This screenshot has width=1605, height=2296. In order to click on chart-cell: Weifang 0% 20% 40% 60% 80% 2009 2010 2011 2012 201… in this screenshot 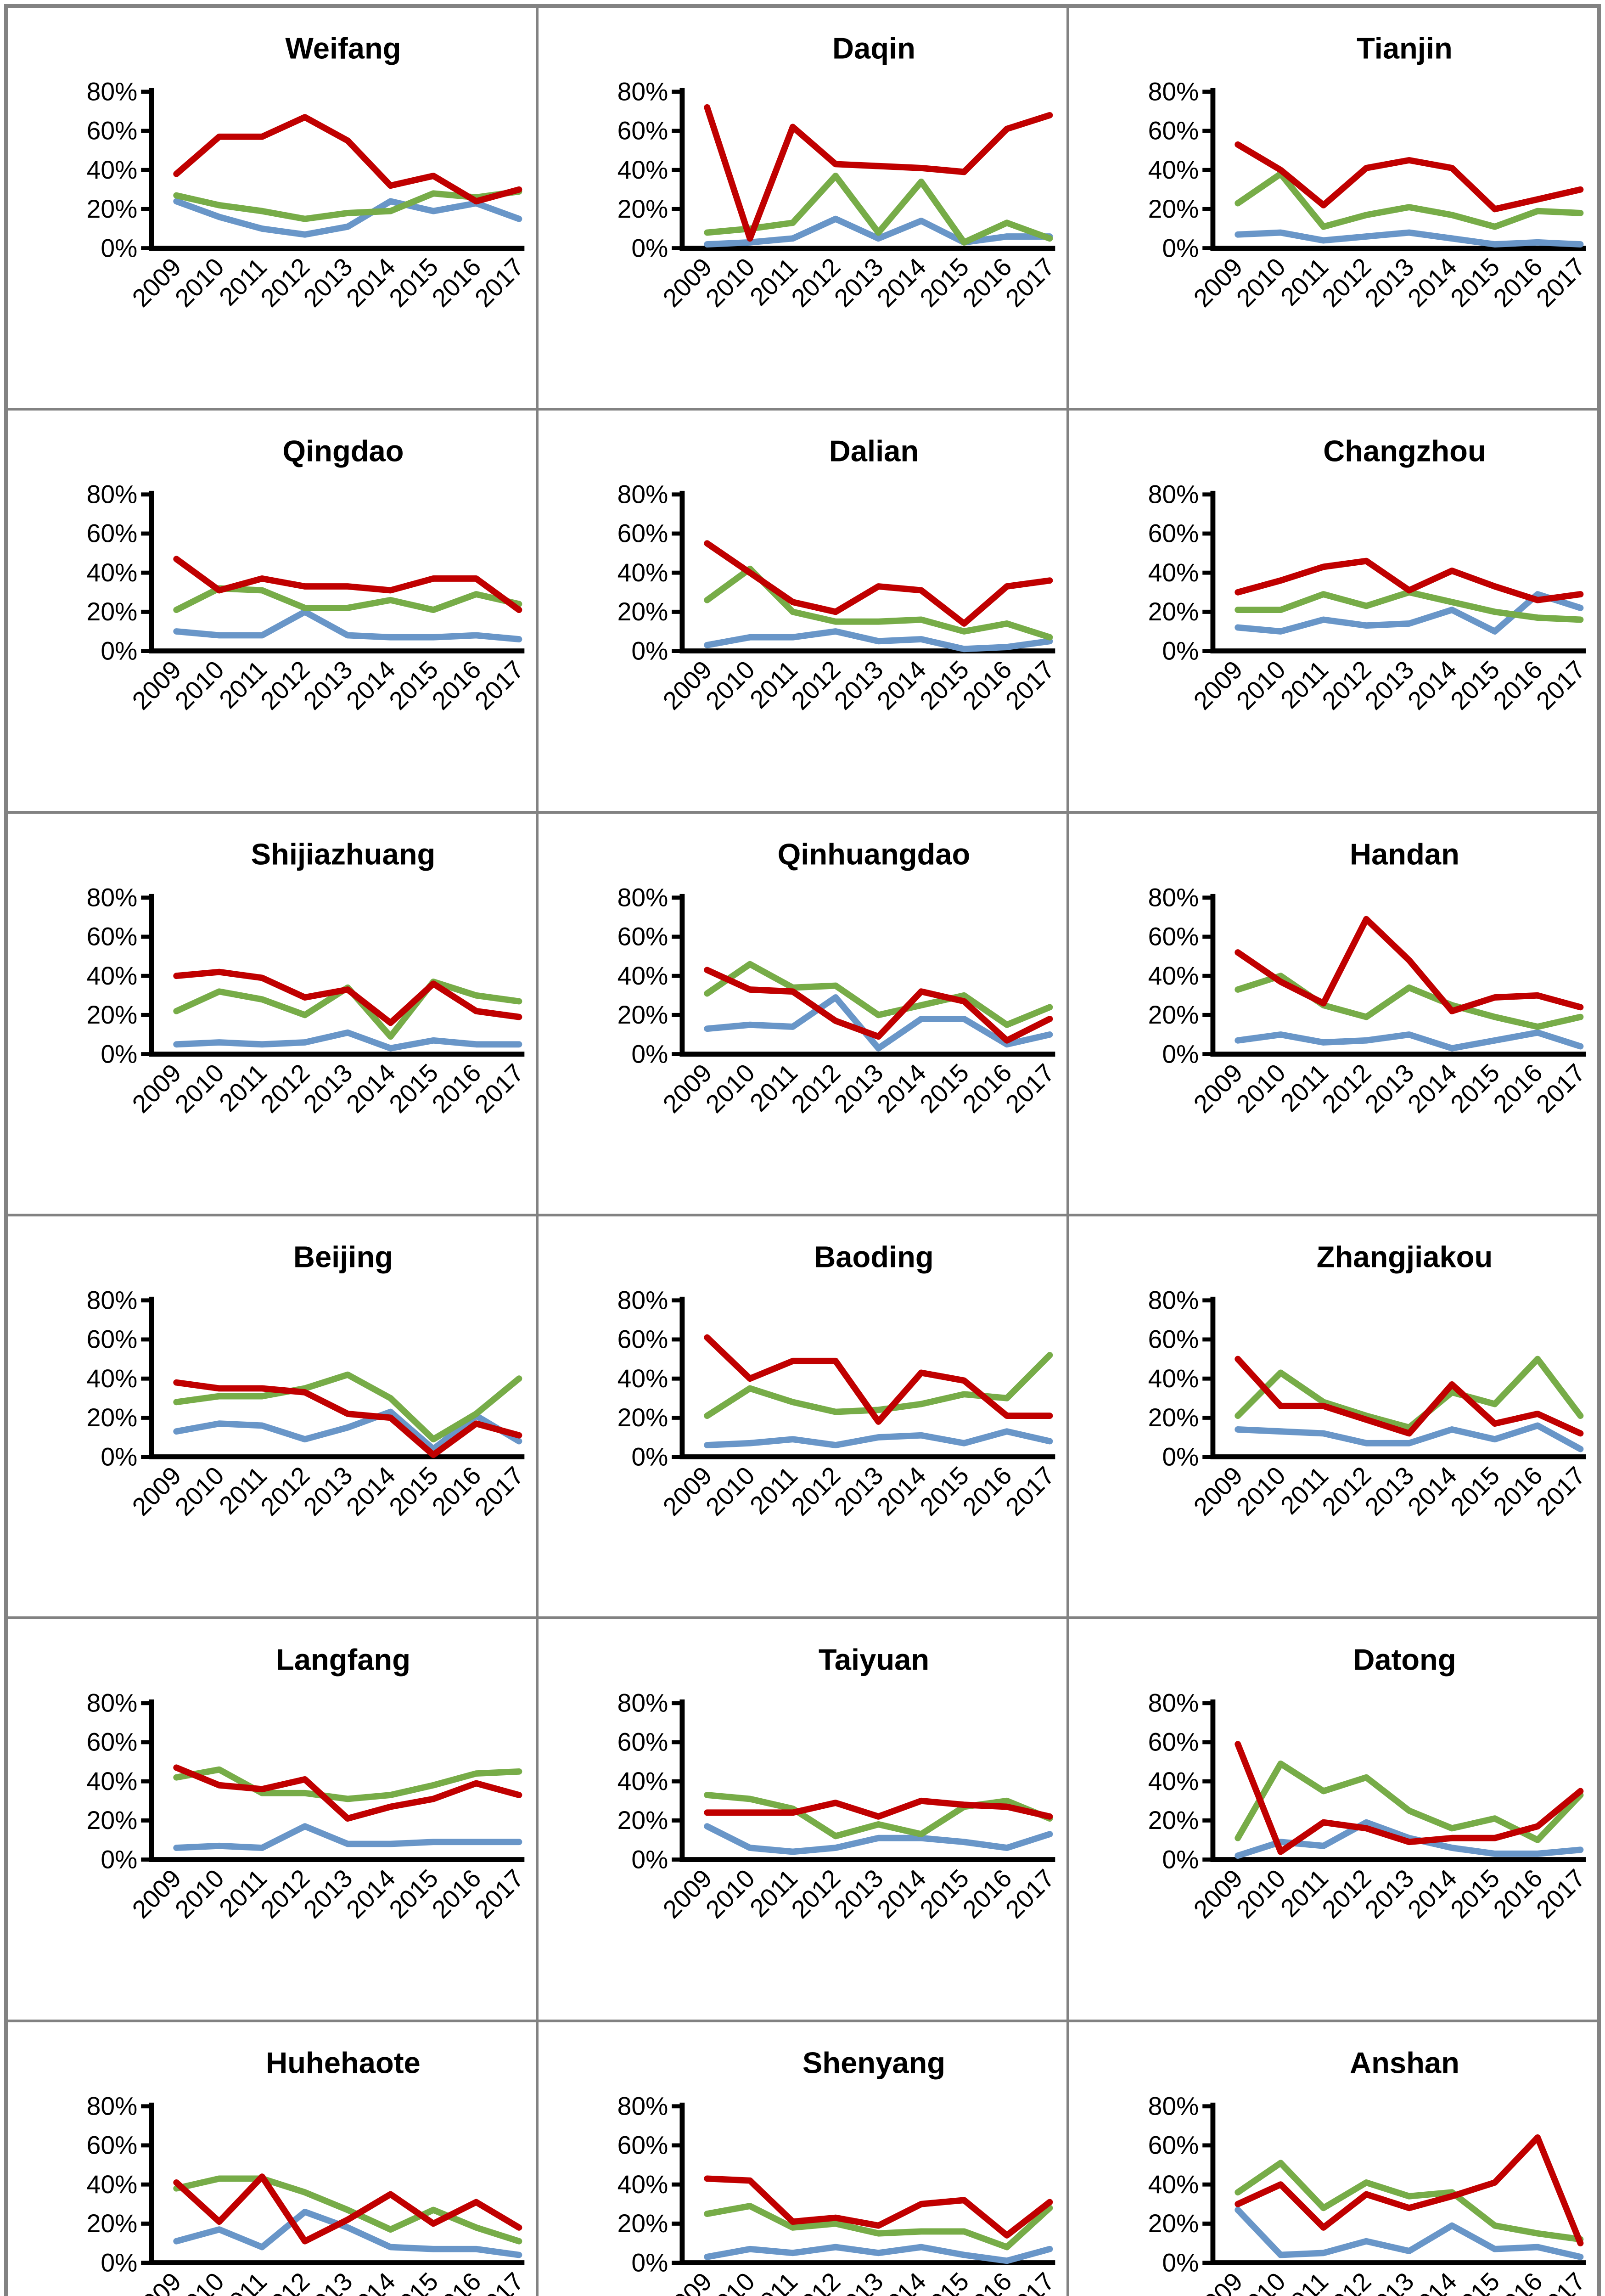, I will do `click(271, 208)`.